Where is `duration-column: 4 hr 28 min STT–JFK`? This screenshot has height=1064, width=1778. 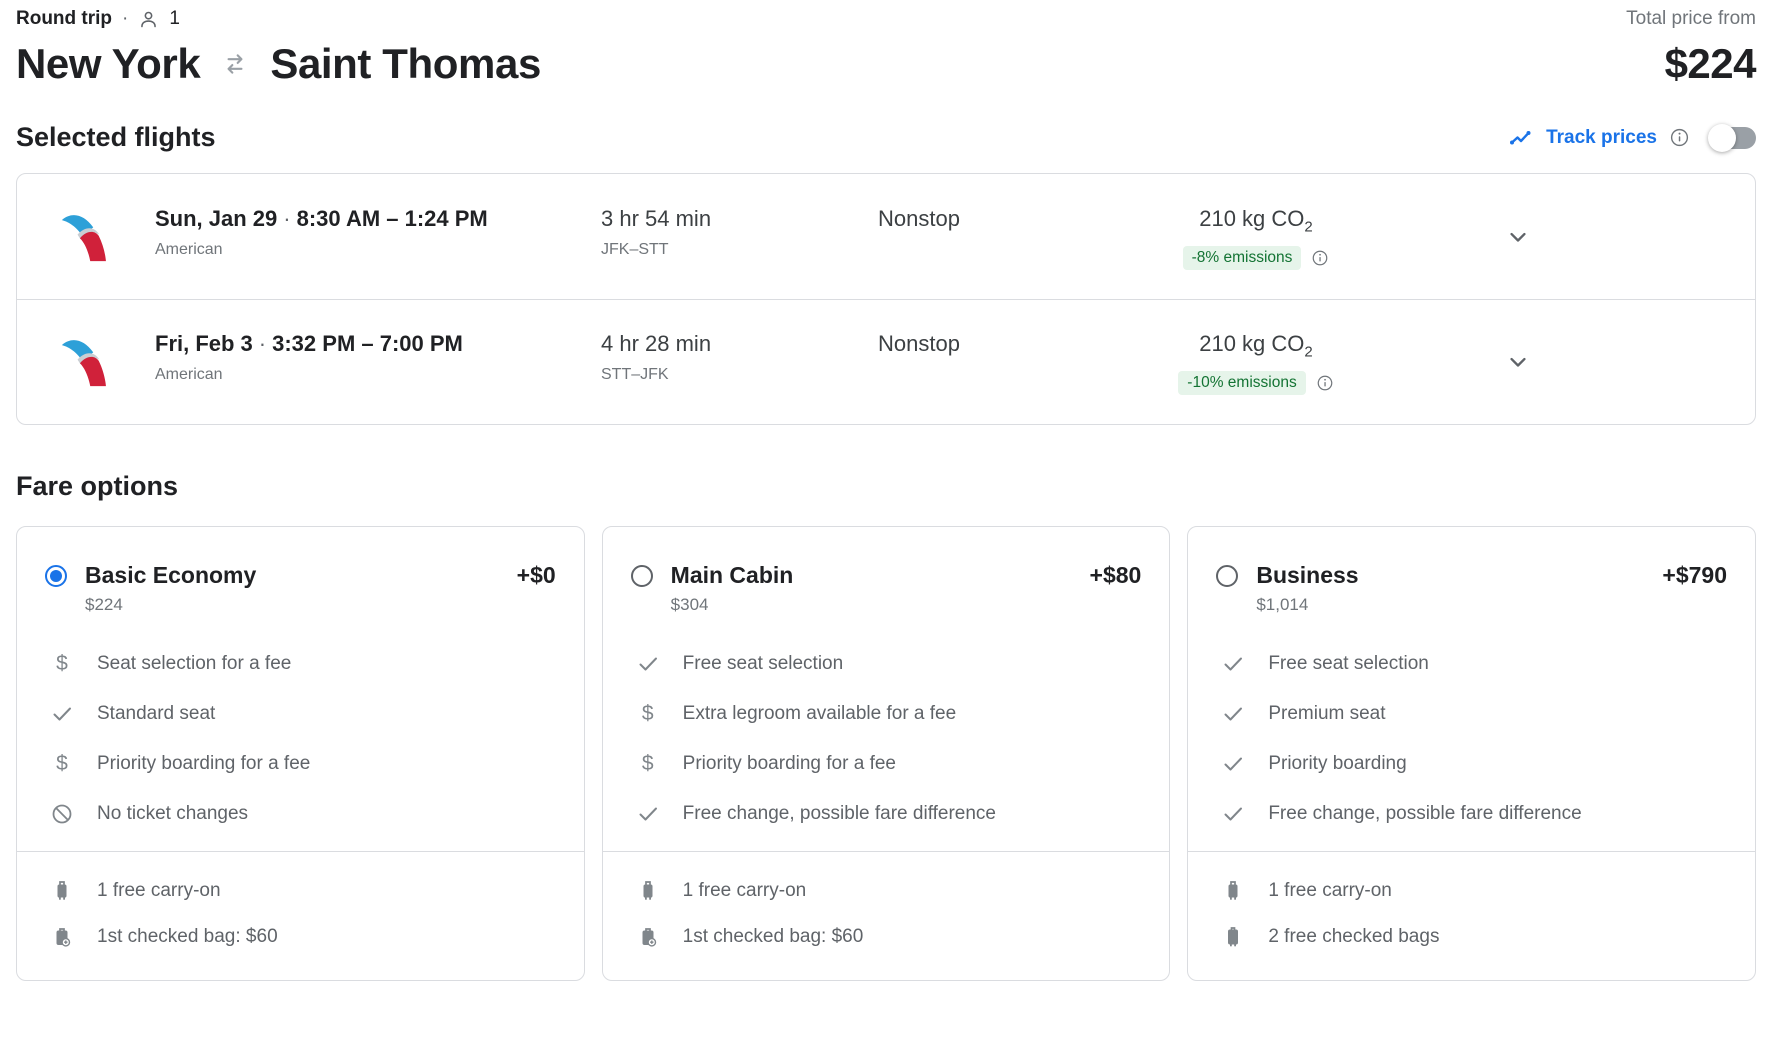
duration-column: 4 hr 28 min STT–JFK is located at coordinates (739, 362).